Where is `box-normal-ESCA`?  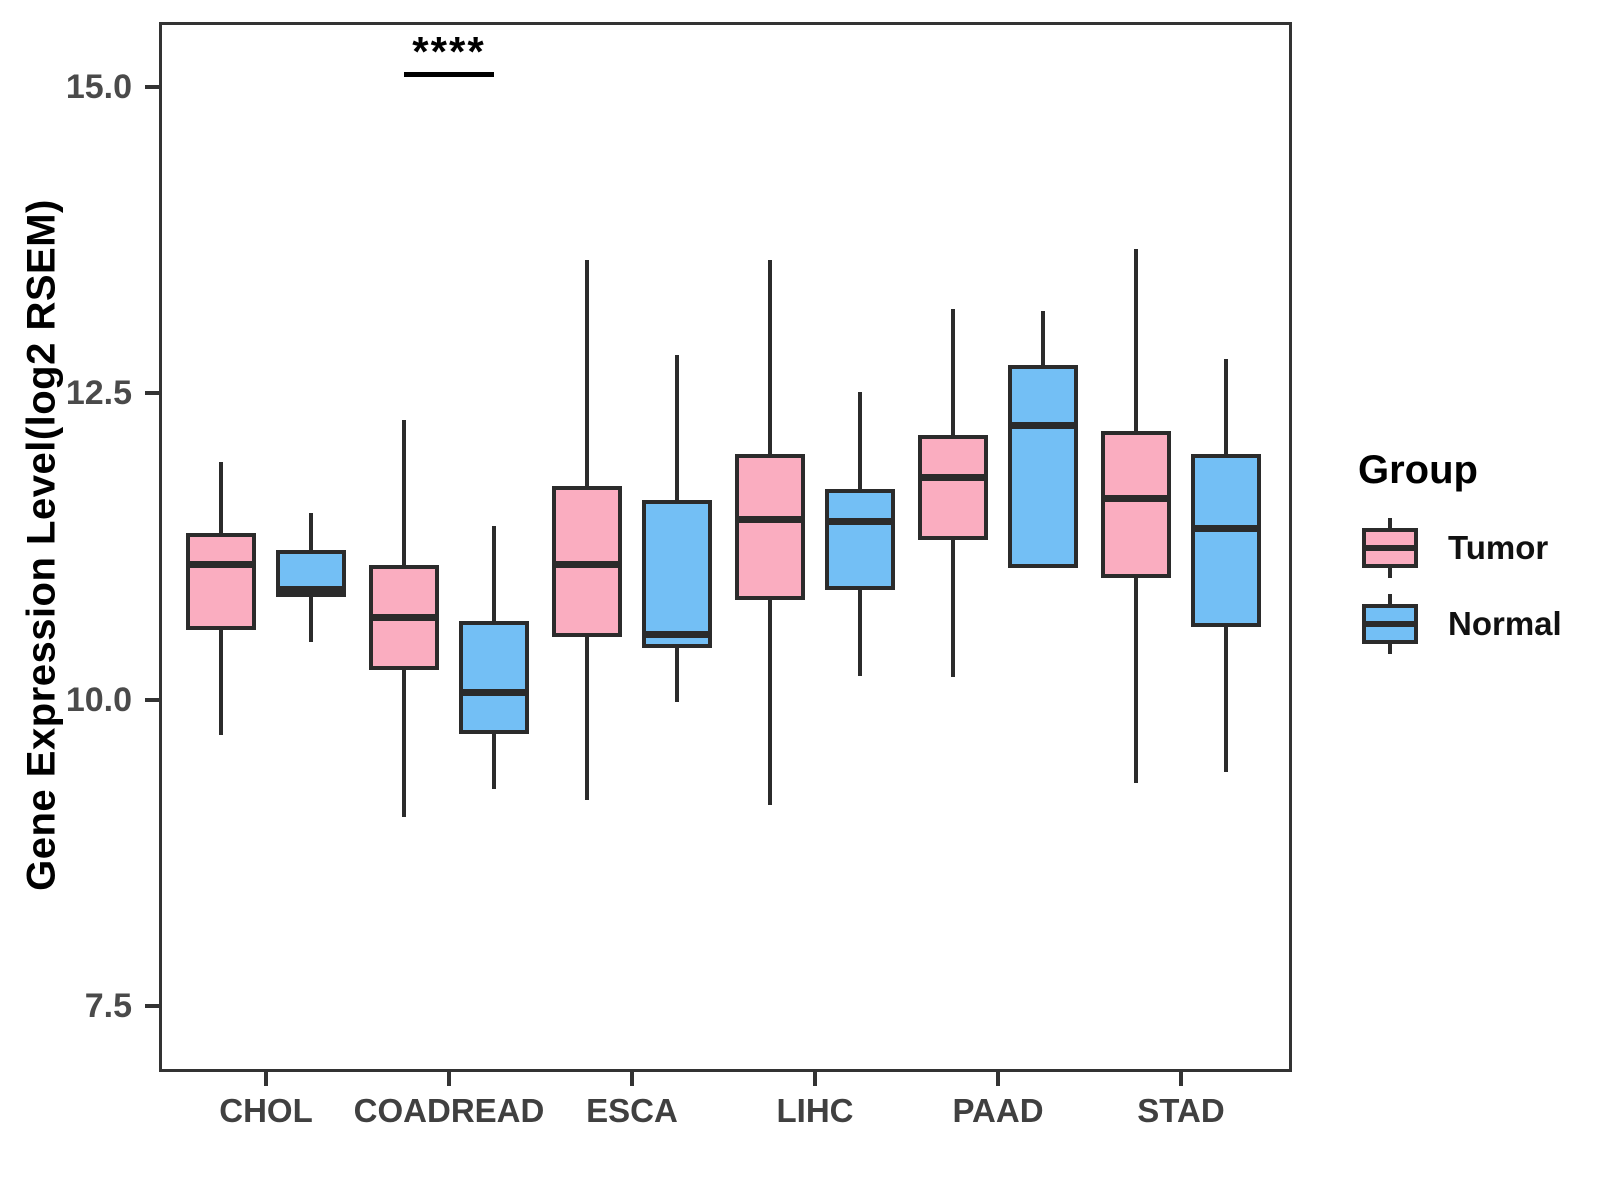 box-normal-ESCA is located at coordinates (677, 574).